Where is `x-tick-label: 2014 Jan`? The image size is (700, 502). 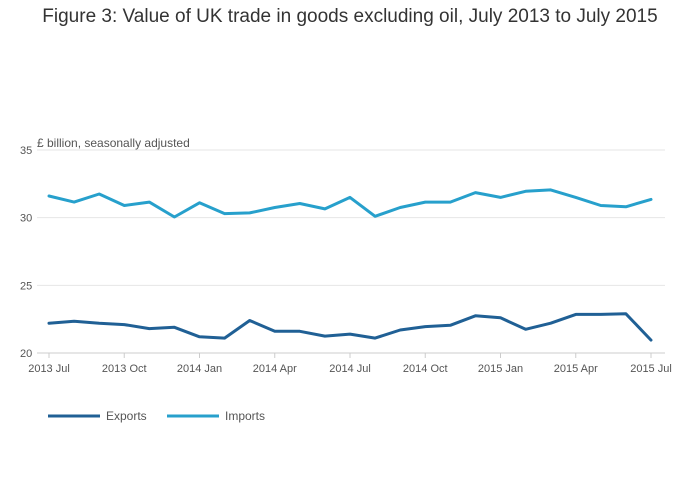
x-tick-label: 2014 Jan is located at coordinates (199, 369).